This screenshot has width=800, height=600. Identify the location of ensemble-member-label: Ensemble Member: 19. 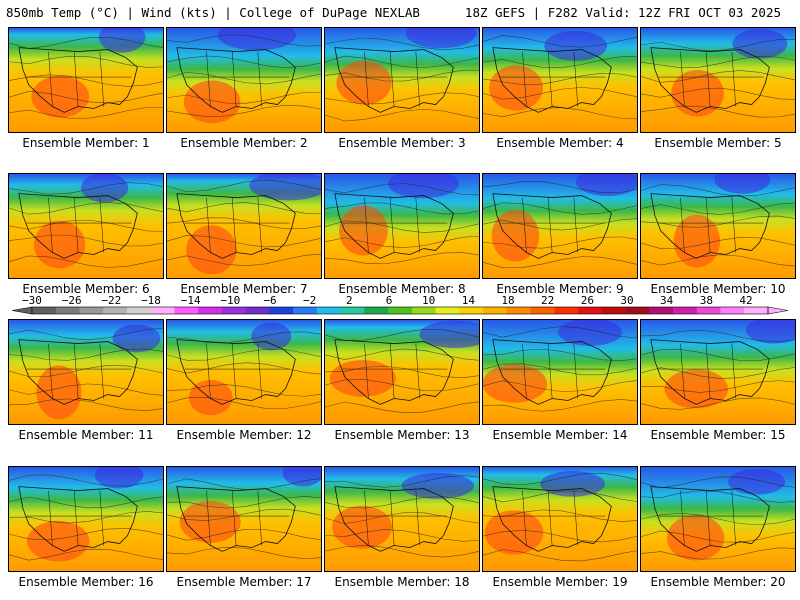
(560, 582).